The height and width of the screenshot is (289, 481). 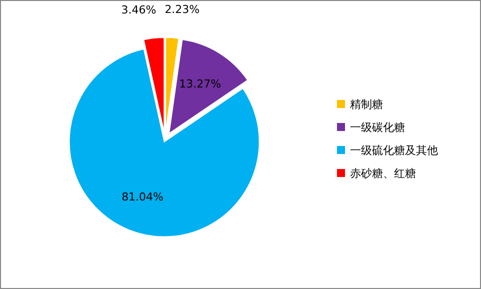 What do you see at coordinates (138, 10) in the screenshot?
I see `data-label: 3.46%` at bounding box center [138, 10].